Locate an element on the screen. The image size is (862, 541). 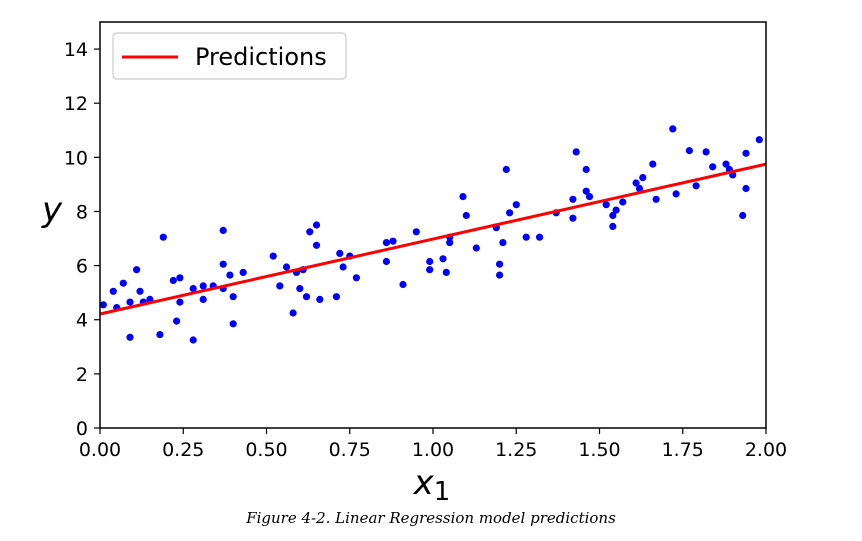
x-tick-label: 0.75 is located at coordinates (350, 450).